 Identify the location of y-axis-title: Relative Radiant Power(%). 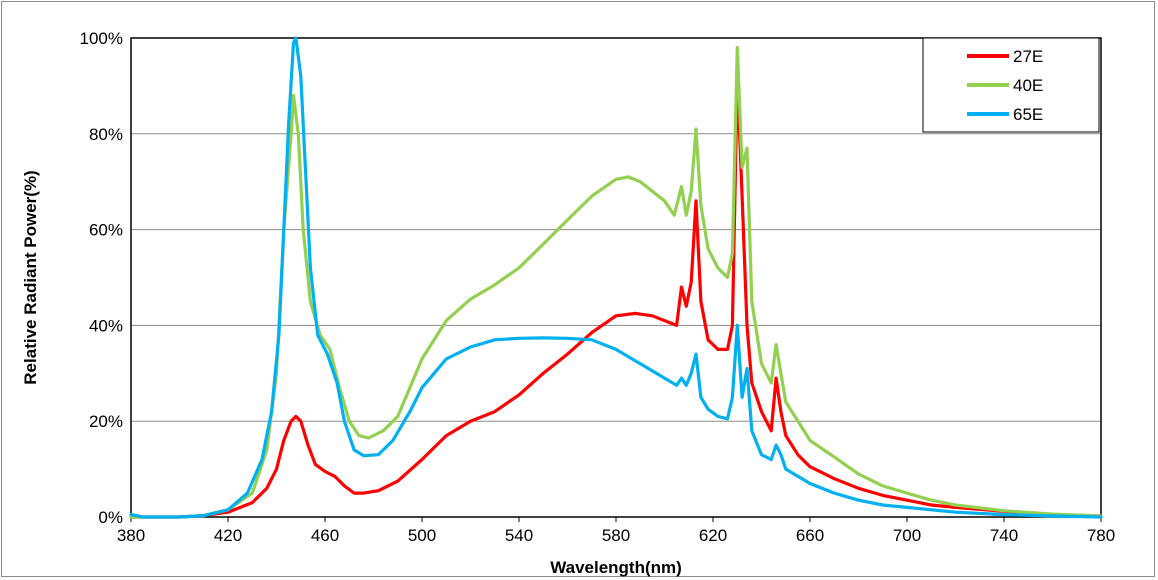
(30, 277).